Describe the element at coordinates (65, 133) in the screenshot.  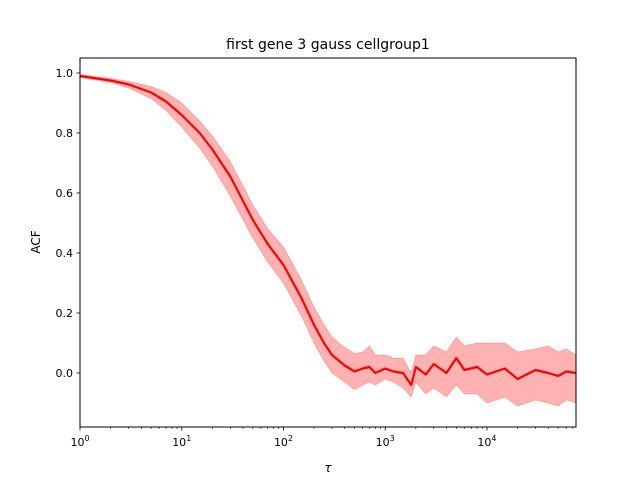
I see `y-tick-label: 0.8` at that location.